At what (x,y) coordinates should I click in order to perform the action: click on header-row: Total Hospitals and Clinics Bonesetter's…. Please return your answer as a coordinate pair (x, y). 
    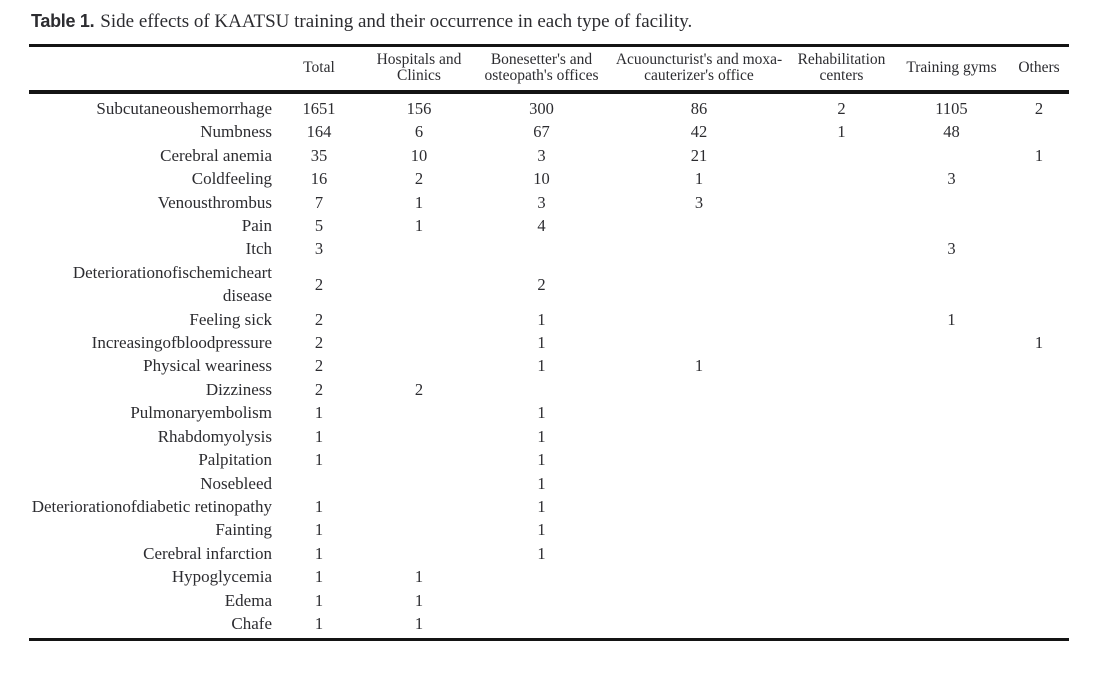
    Looking at the image, I should click on (549, 69).